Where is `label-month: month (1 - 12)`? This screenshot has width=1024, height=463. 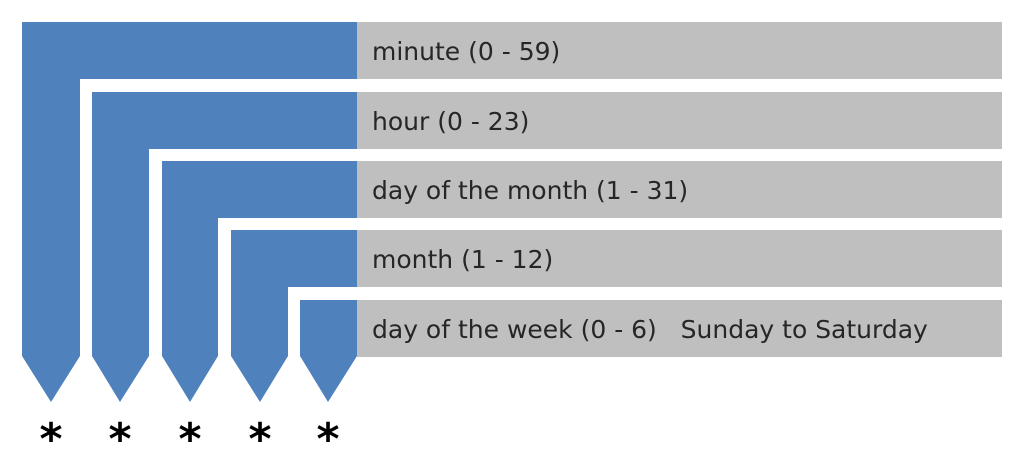
label-month: month (1 - 12) is located at coordinates (462, 259).